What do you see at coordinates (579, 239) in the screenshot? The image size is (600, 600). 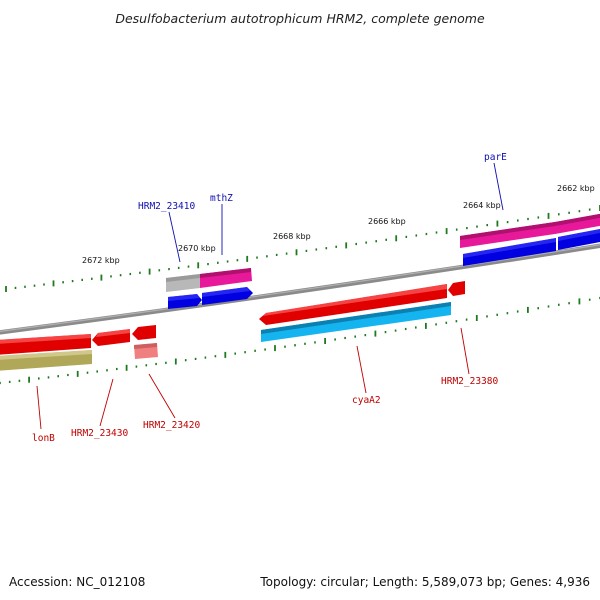 I see `gene-parE-blue-right` at bounding box center [579, 239].